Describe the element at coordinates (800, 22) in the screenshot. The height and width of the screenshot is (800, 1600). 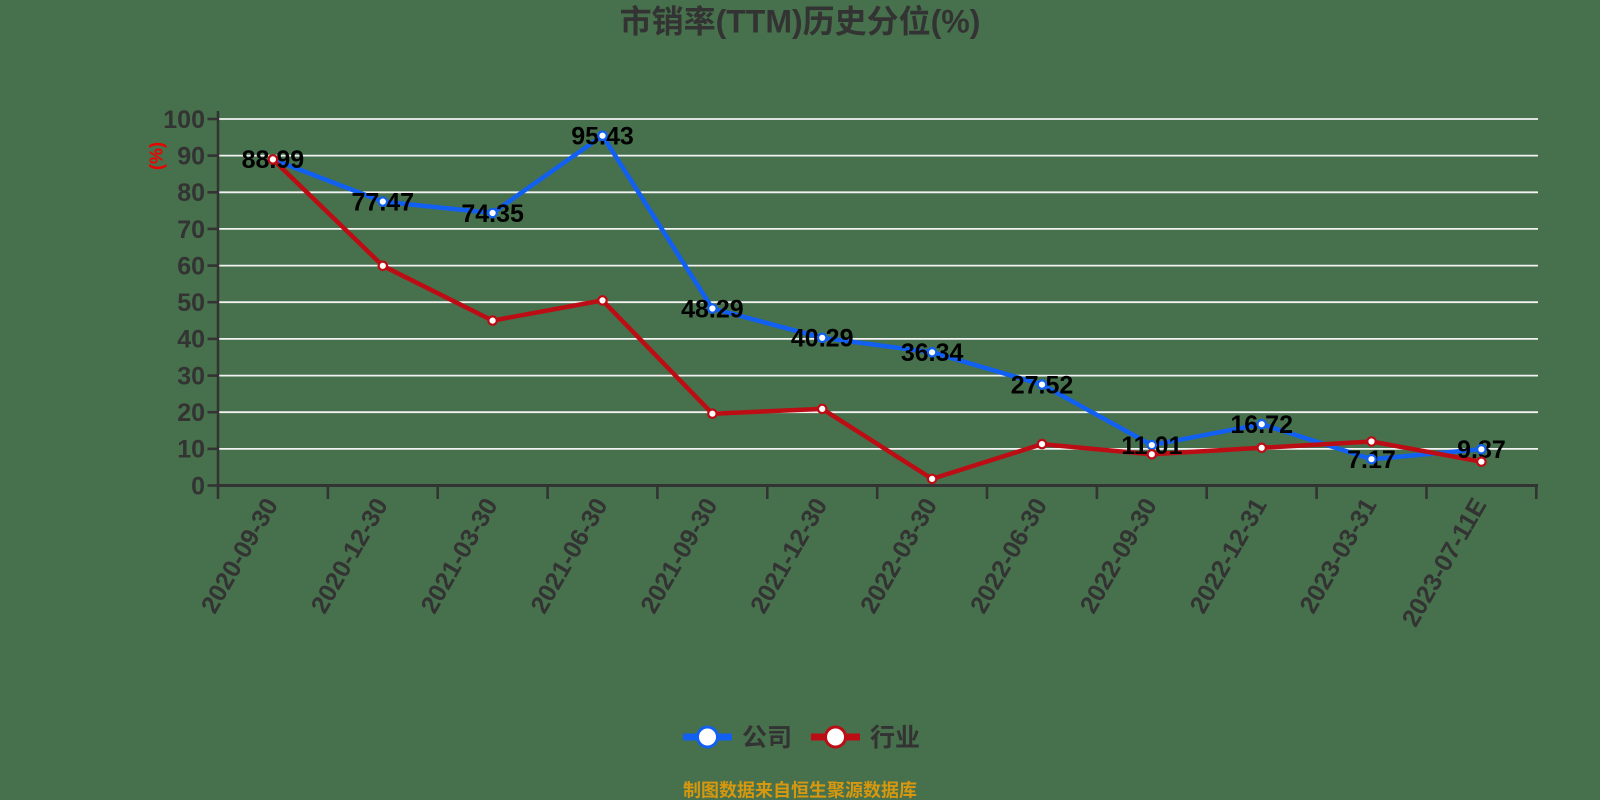
I see `svg-text: 市销率(TTM)历史分位(%)` at that location.